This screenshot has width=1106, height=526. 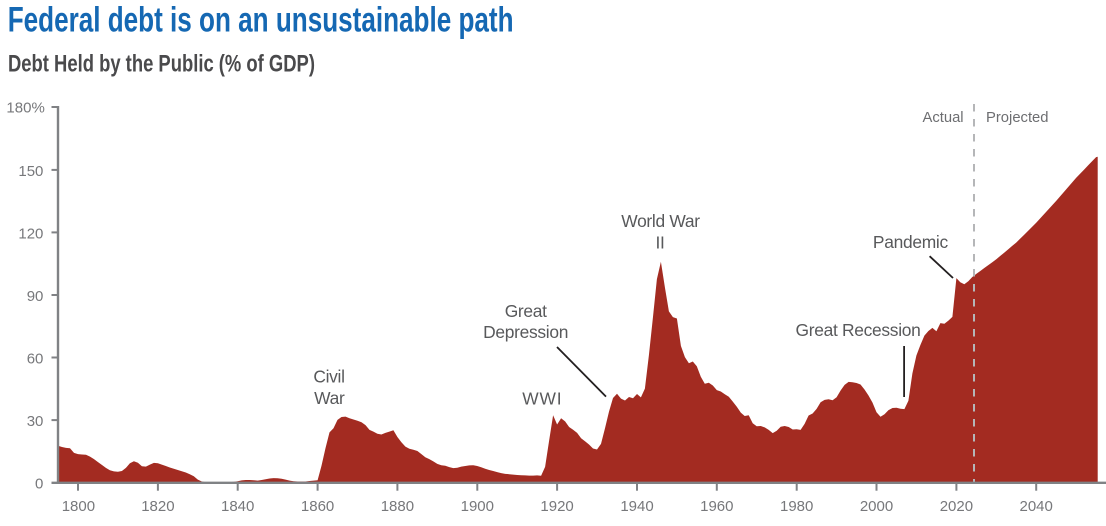 I want to click on svg-text: 90, so click(x=35, y=296).